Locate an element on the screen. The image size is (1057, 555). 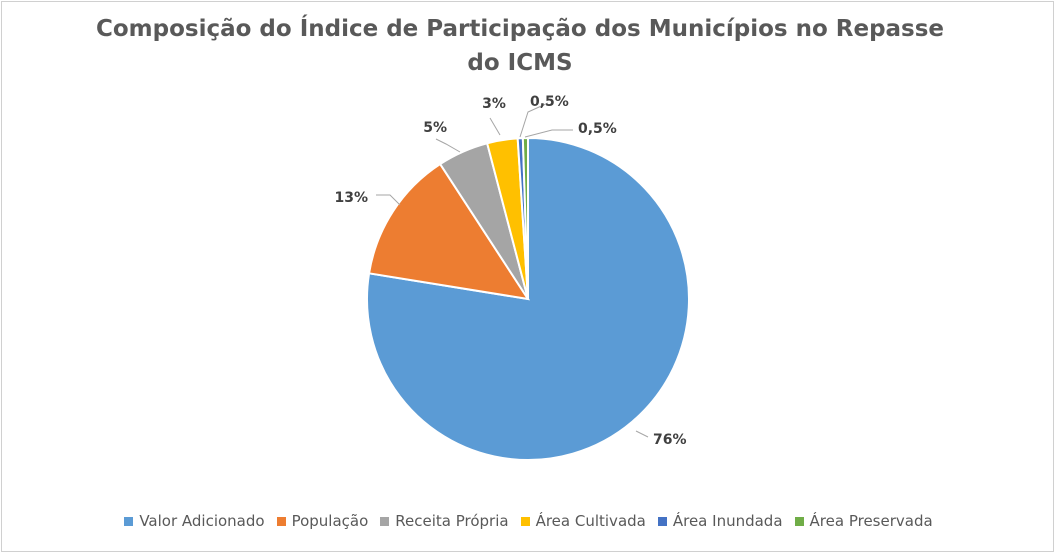
pie-slice-popula-o is located at coordinates (449, 231).